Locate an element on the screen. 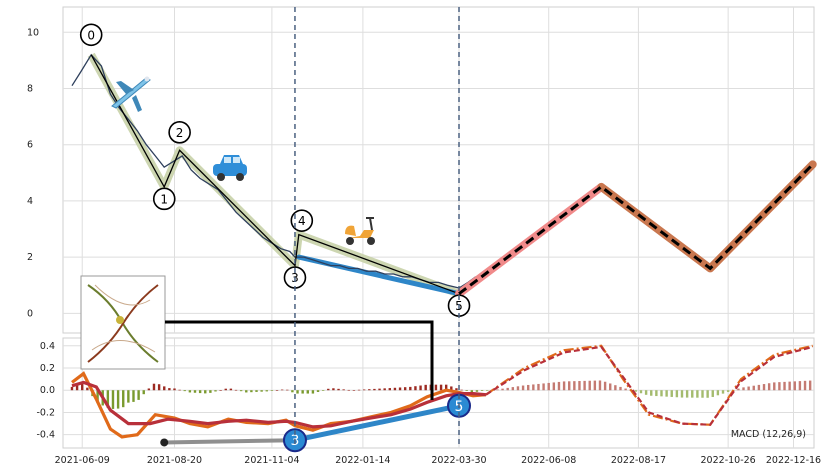  macd-y-tick-label: 0.4 is located at coordinates (47, 346).